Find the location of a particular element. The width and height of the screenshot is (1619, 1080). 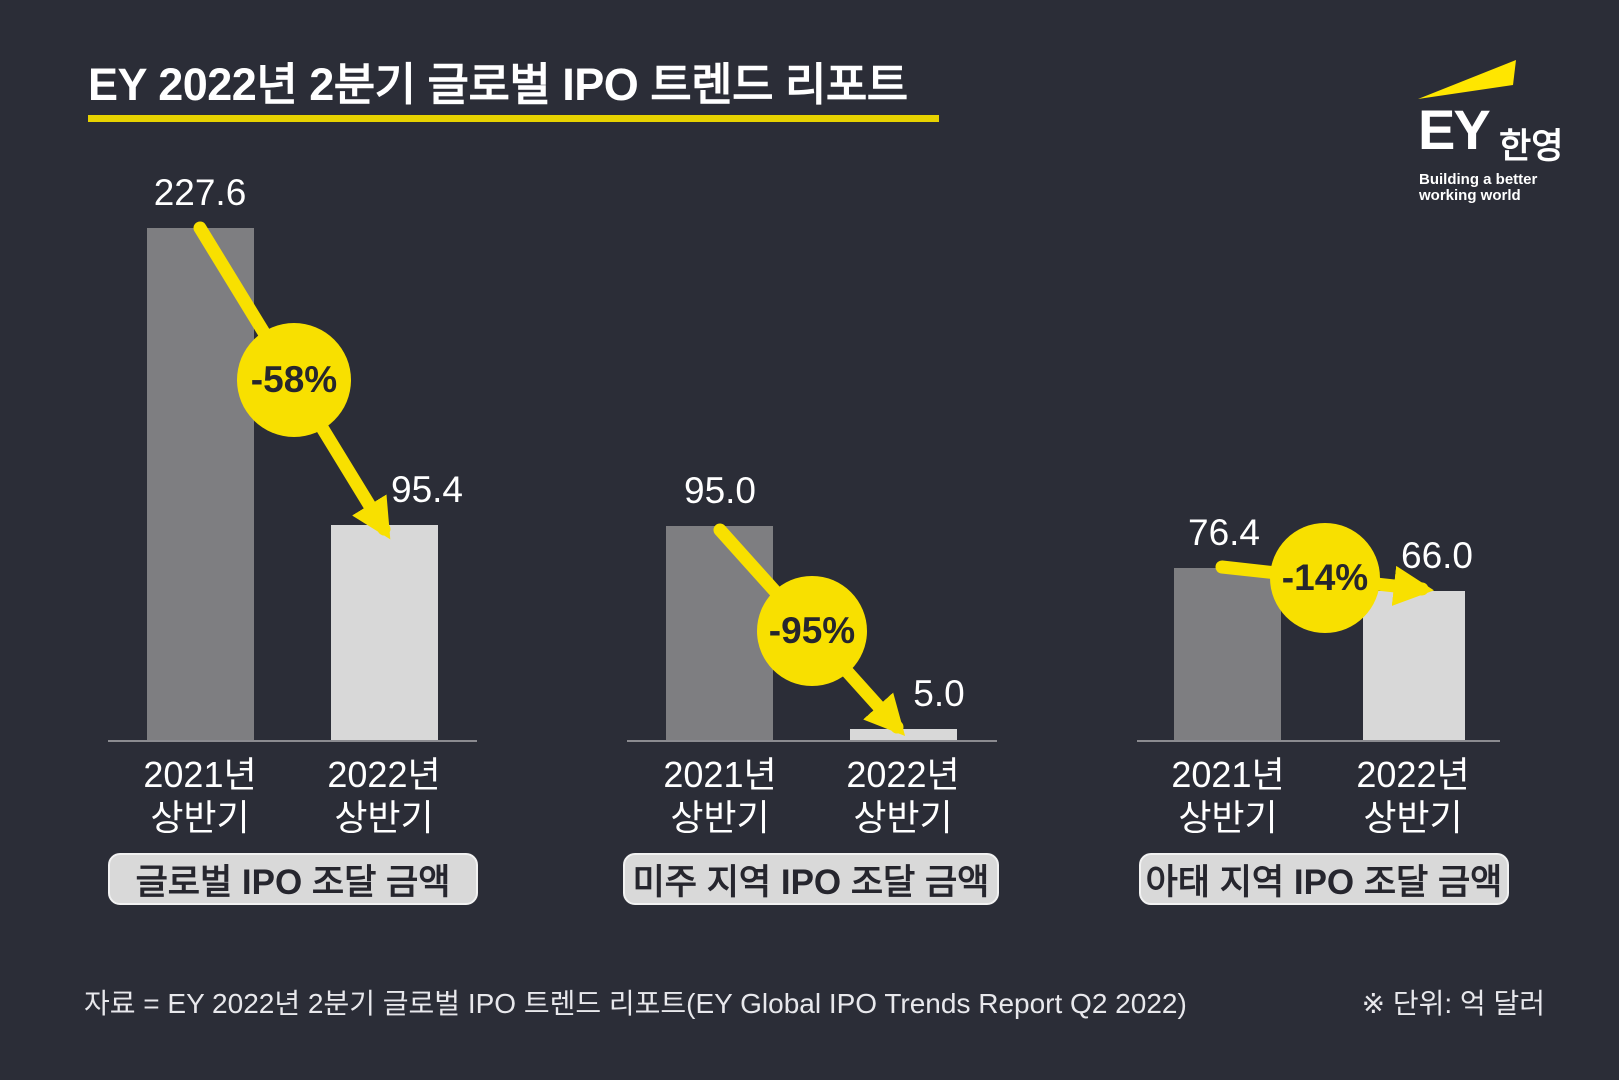

change-badge-americas: -95% is located at coordinates (812, 631).